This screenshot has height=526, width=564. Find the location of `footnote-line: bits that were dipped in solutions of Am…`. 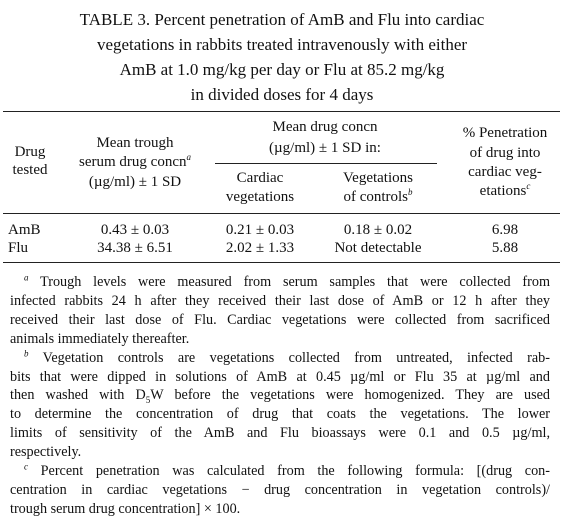

footnote-line: bits that were dipped in solutions of Am… is located at coordinates (280, 376).